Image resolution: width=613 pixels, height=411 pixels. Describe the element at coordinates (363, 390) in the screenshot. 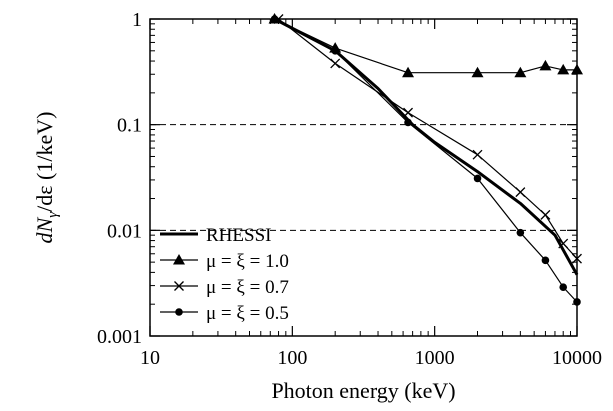

I see `x-axis-title: Photon energy (keV)` at that location.